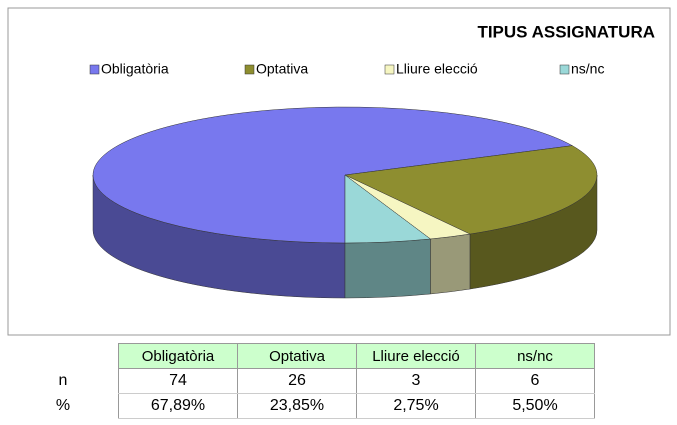 The height and width of the screenshot is (425, 677). Describe the element at coordinates (297, 356) in the screenshot. I see `header-cell: Optativa` at that location.